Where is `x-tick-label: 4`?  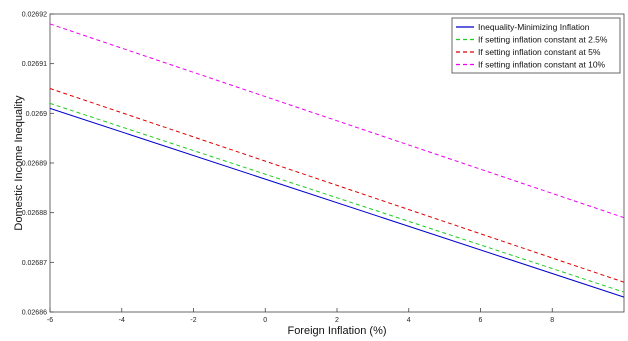
x-tick-label: 4 is located at coordinates (409, 320).